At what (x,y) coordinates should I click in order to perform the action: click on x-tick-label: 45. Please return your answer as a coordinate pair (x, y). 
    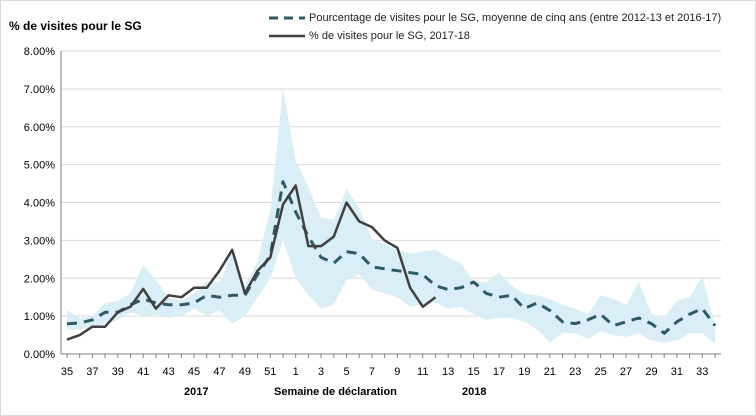
    Looking at the image, I should click on (194, 372).